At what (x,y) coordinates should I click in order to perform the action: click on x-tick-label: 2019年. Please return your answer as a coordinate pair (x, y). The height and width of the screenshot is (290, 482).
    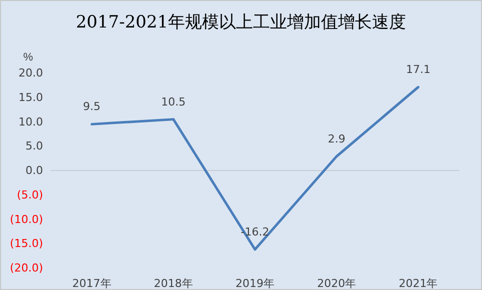
    Looking at the image, I should click on (255, 283).